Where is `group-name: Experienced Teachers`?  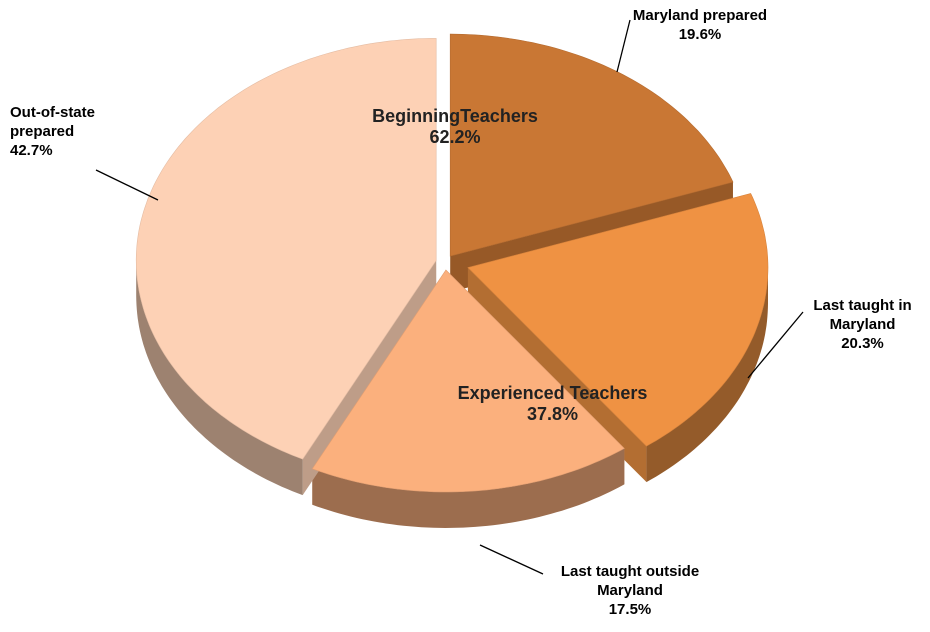 group-name: Experienced Teachers is located at coordinates (552, 393).